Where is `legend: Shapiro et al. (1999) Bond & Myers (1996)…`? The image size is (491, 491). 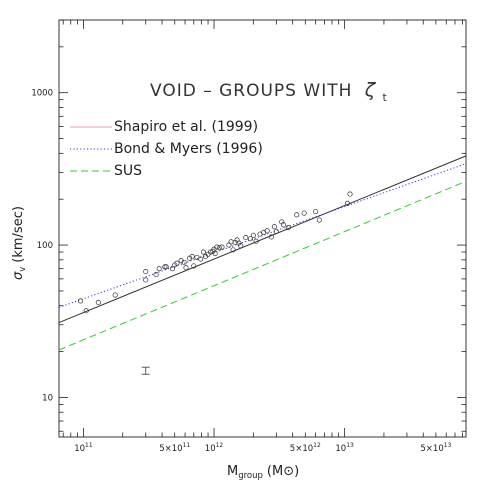
legend: Shapiro et al. (1999) Bond & Myers (1996)… is located at coordinates (166, 149).